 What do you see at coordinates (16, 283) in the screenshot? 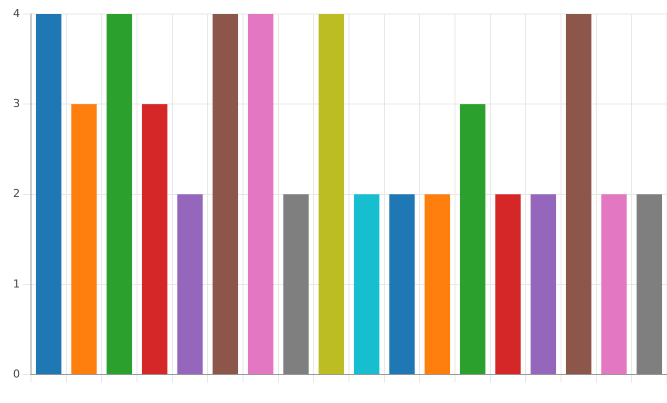
I see `y-tick-label: 1` at bounding box center [16, 283].